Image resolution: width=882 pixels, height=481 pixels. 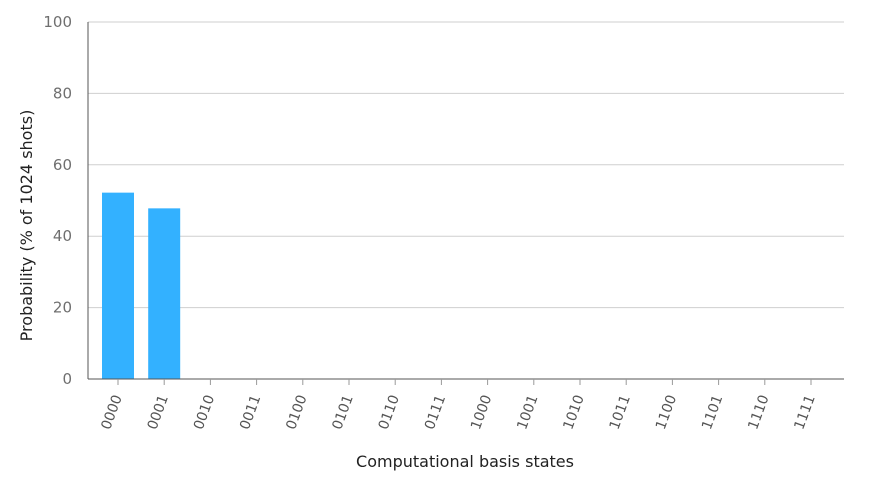 I want to click on bar-layer, so click(x=141, y=285).